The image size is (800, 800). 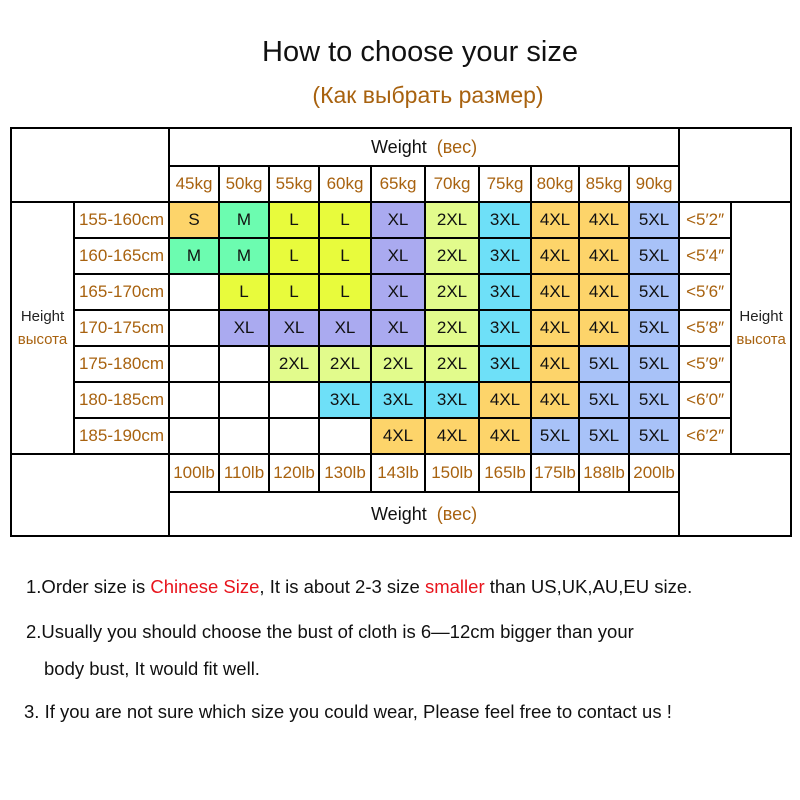 I want to click on size-row: 170-175cm XL XL XL XL 2XL 3XL 4XL 4XL 5XL <5′8″, so click(x=401, y=328).